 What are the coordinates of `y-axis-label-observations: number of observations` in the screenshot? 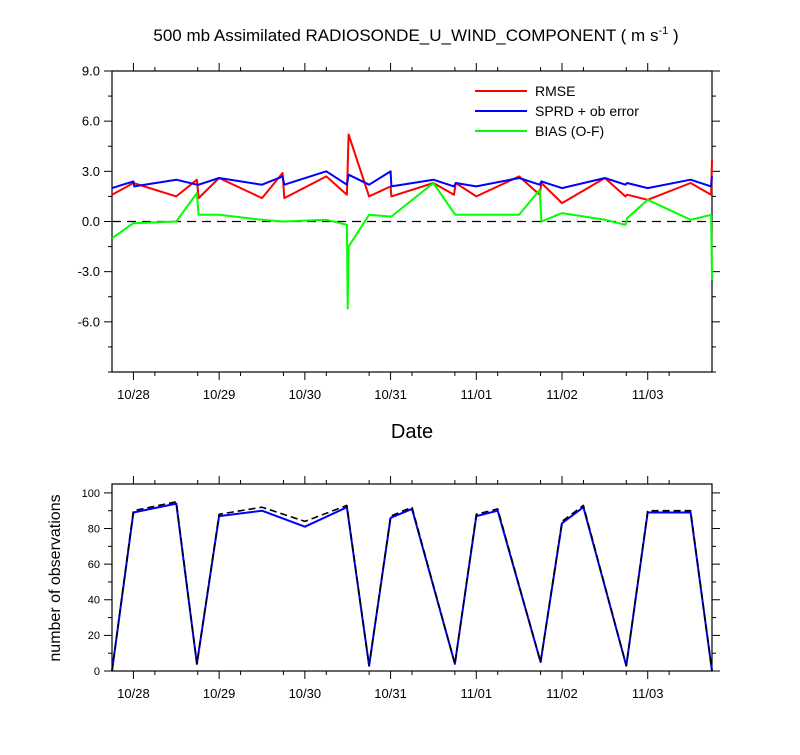 It's located at (55, 577).